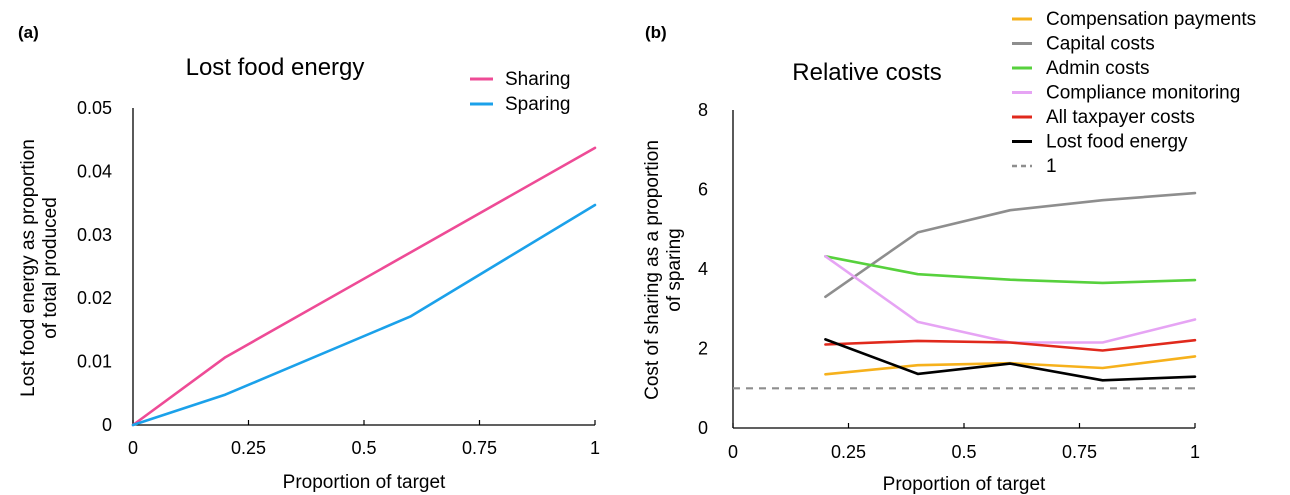 The image size is (1290, 495). I want to click on y-axis-title-line: Lost food energy as proportion, so click(28, 268).